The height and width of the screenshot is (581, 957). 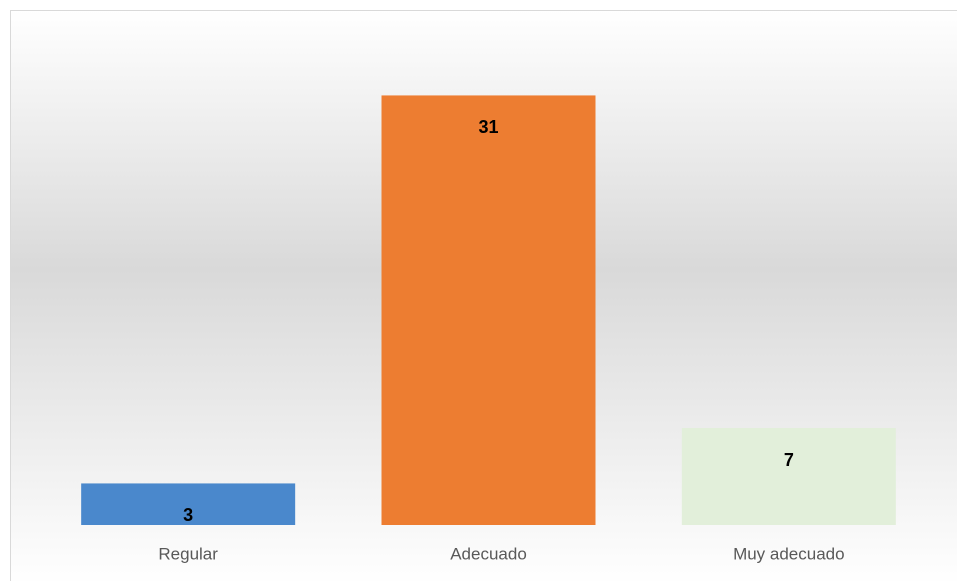 I want to click on data-label: 3, so click(x=188, y=515).